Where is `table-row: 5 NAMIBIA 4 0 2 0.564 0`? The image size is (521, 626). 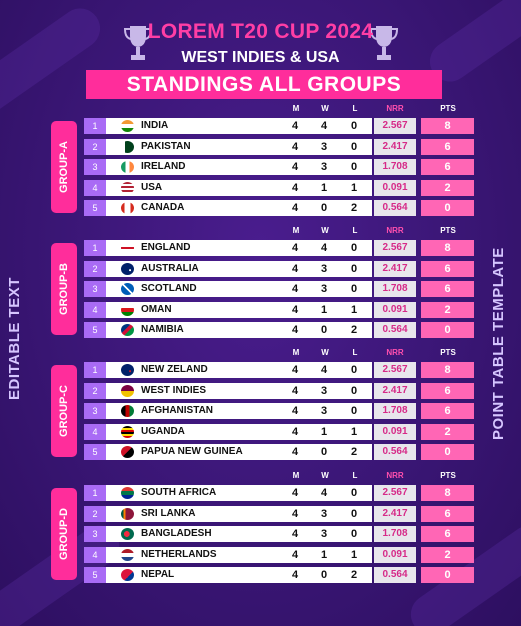
table-row: 5 NAMIBIA 4 0 2 0.564 0 is located at coordinates (260, 330).